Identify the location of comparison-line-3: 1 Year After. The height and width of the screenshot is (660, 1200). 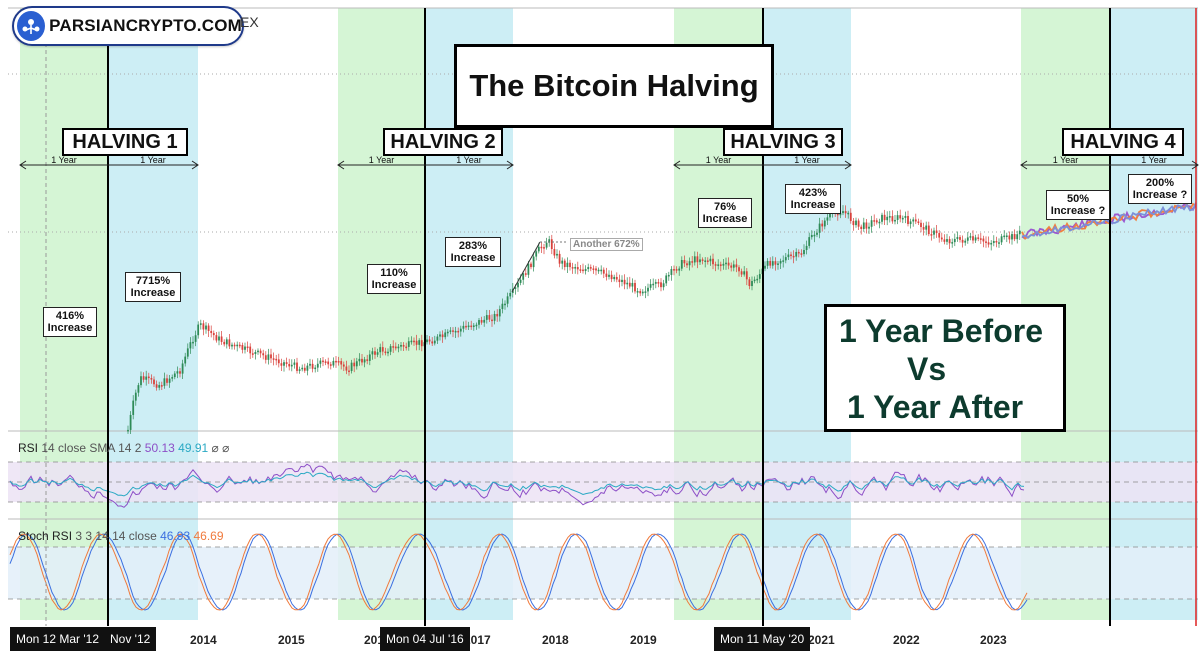
(935, 407).